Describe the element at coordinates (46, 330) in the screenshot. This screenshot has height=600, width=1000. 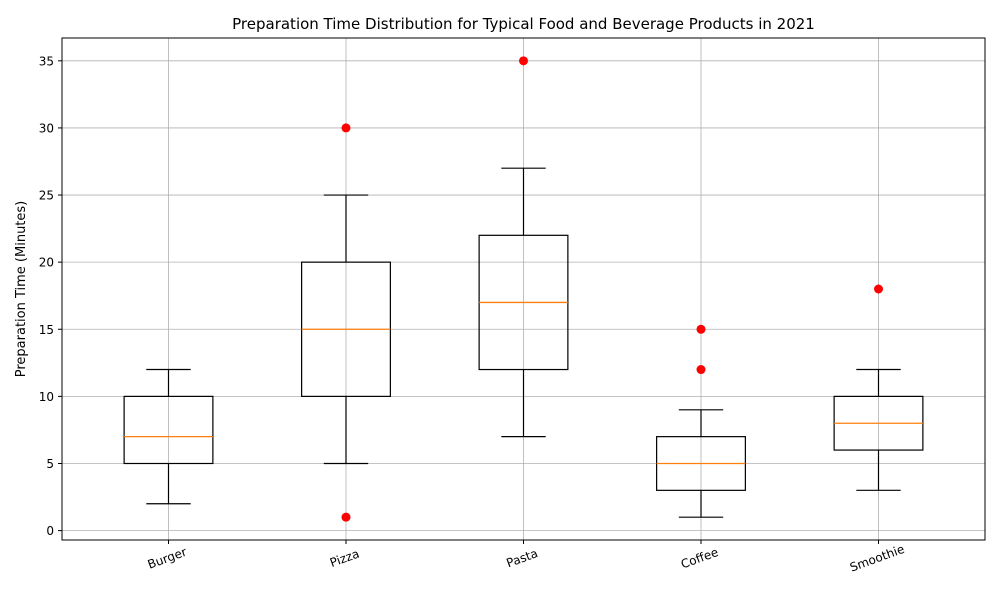
I see `y-tick-label: 15` at that location.